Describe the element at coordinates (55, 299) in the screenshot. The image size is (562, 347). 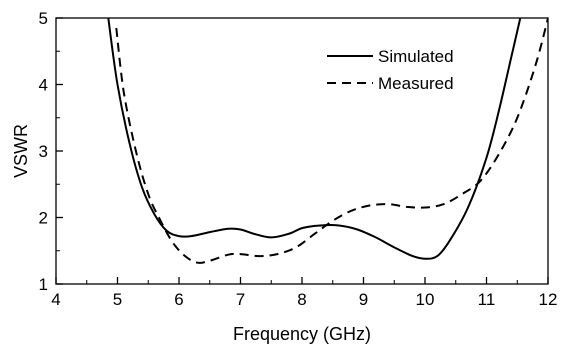
I see `x-tick-label: 4` at that location.